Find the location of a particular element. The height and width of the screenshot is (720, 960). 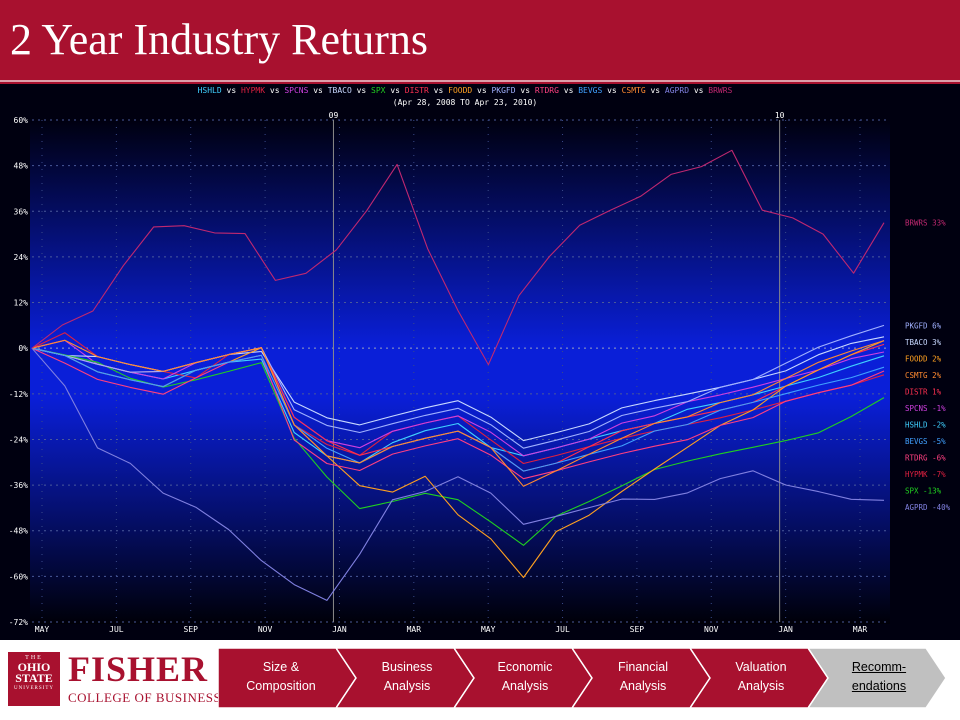

end-label-pkgfd: PKGFD 6% is located at coordinates (923, 325).